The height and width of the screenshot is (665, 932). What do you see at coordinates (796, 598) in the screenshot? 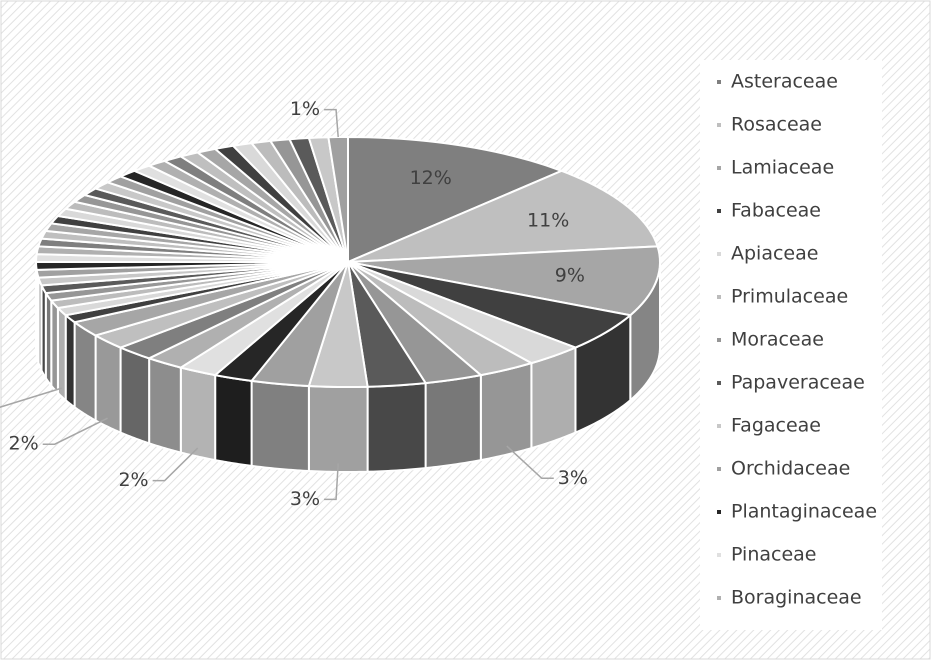
I see `legend-label: Boraginaceae` at bounding box center [796, 598].